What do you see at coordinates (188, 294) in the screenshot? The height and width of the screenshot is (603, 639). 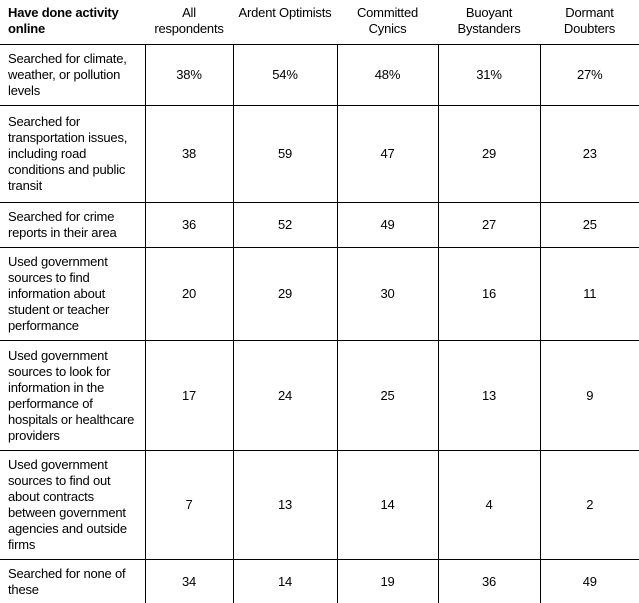 I see `value-cell: 20` at bounding box center [188, 294].